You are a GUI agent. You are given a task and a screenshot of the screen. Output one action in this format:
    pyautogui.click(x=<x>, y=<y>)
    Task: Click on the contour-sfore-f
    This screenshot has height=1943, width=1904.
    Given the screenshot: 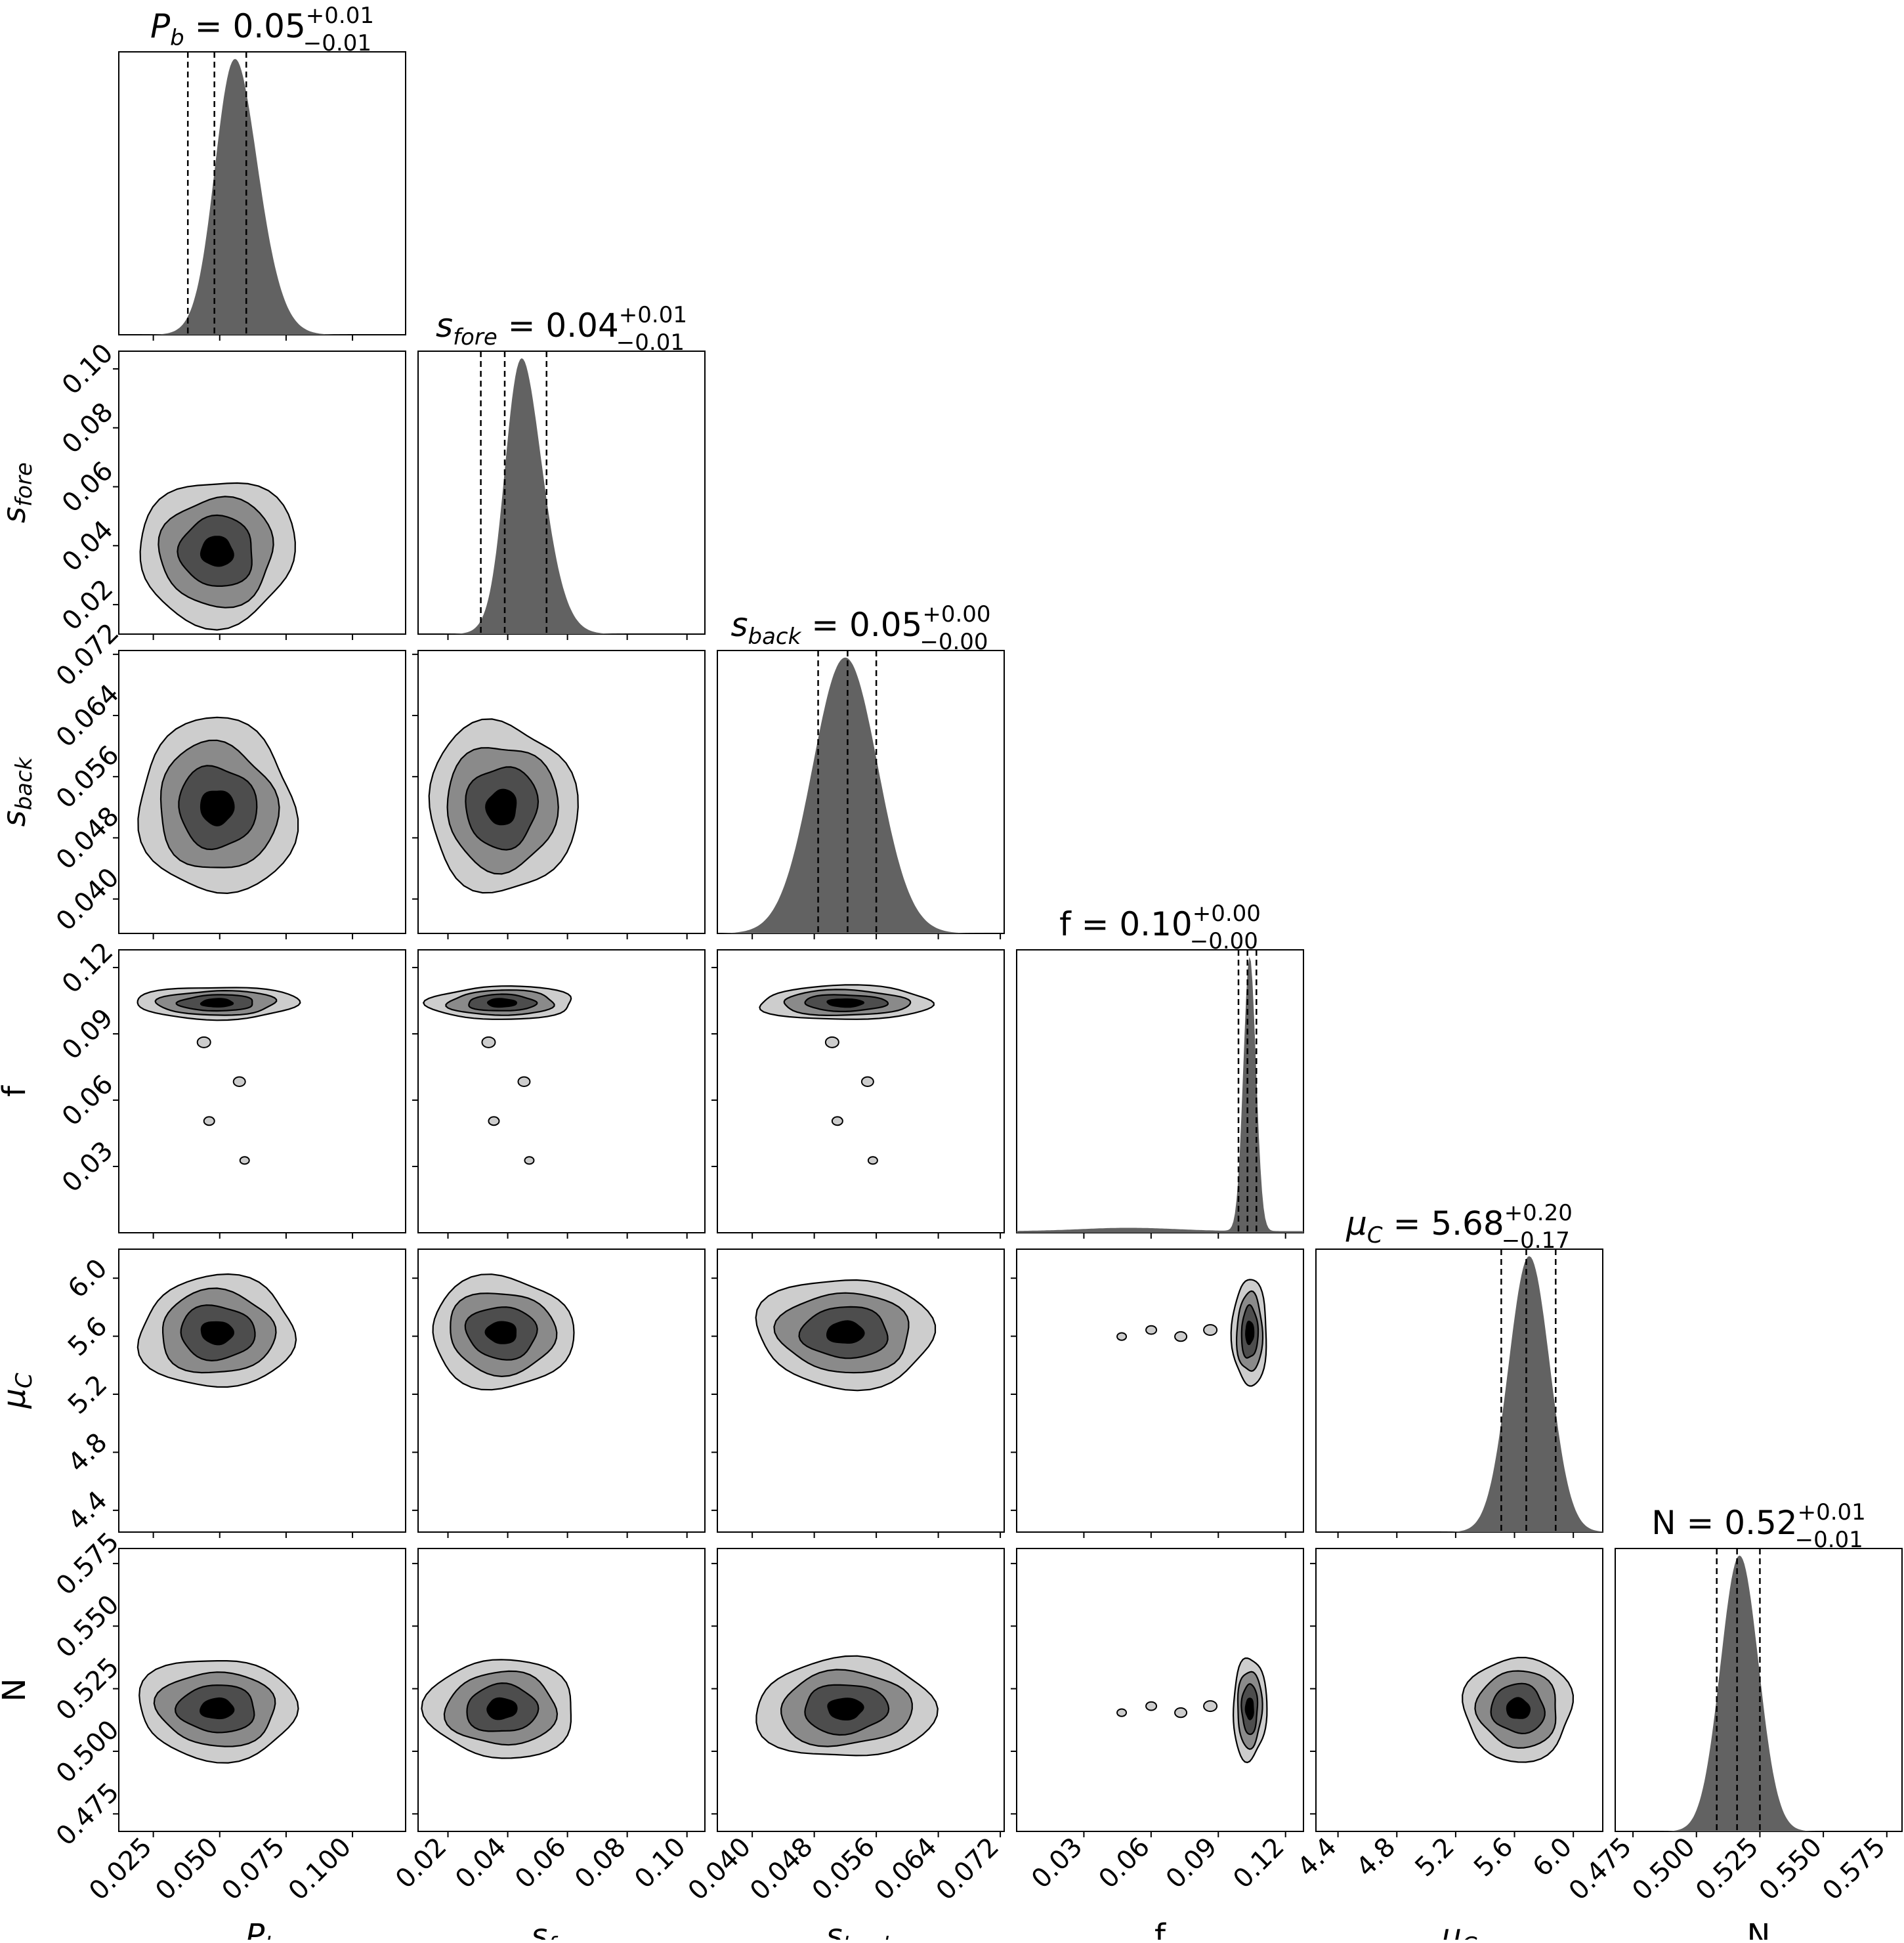 What is the action you would take?
    pyautogui.click(x=561, y=1091)
    